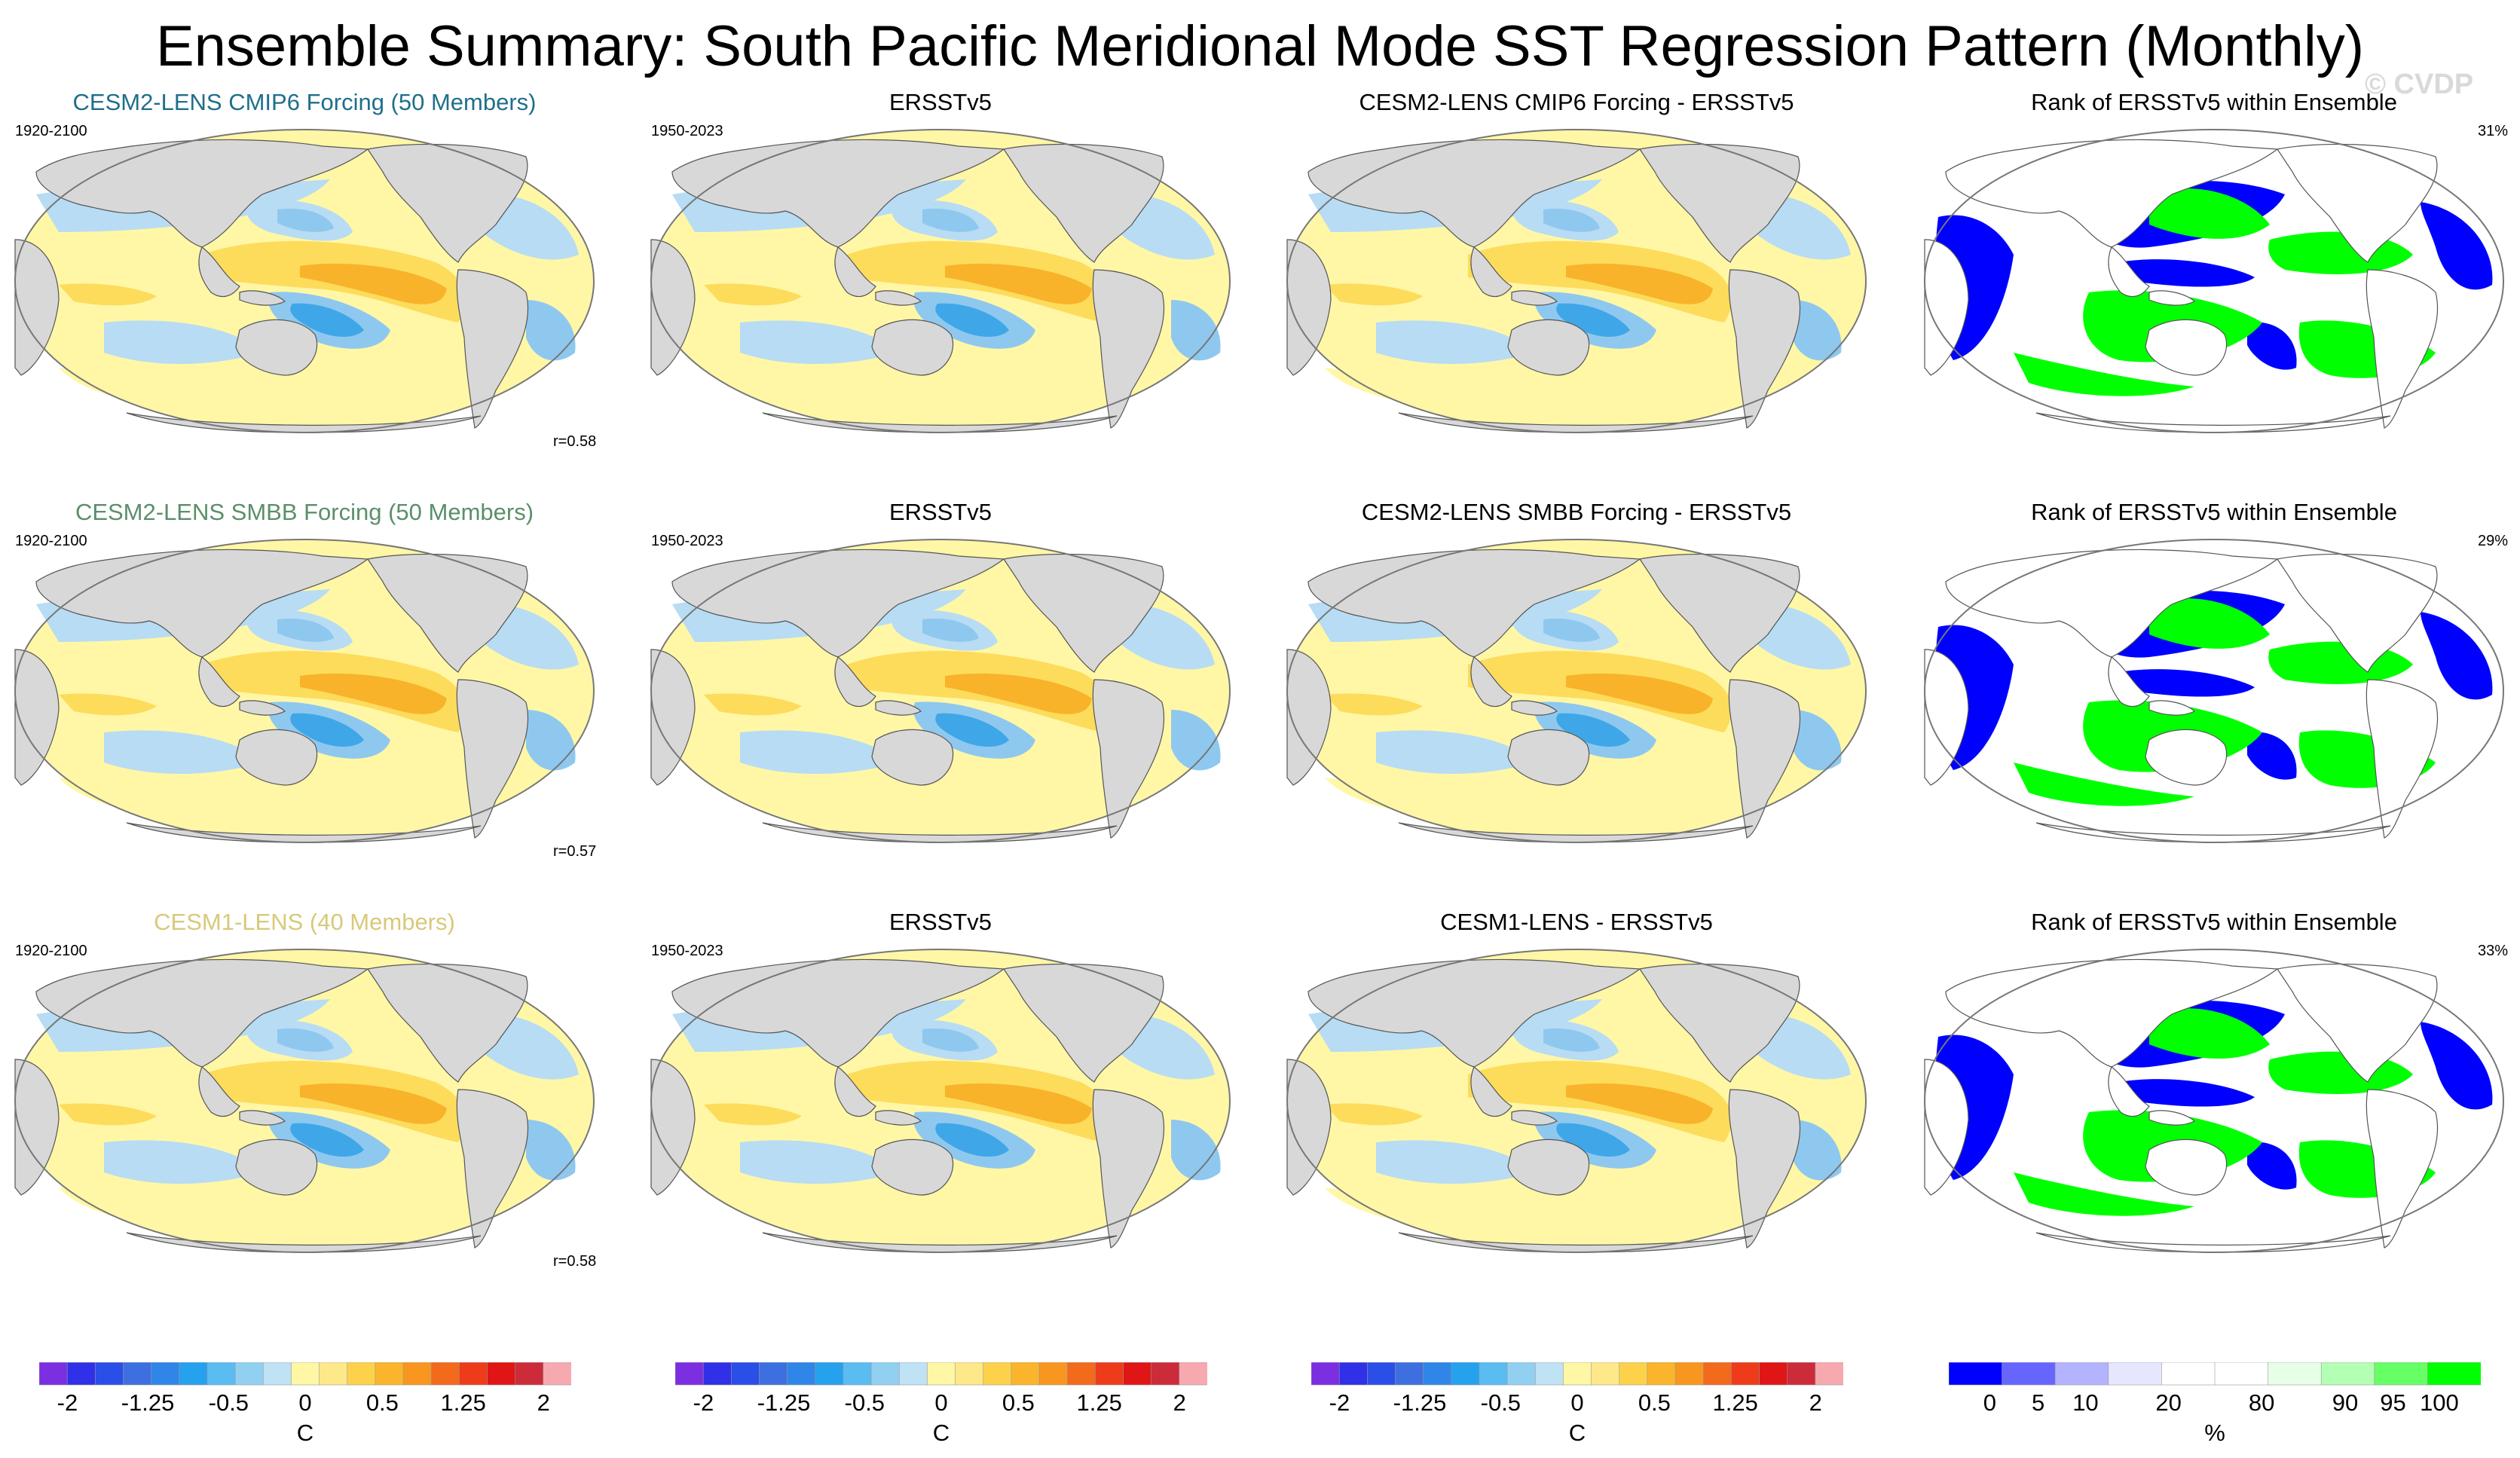 The width and height of the screenshot is (2520, 1458). I want to click on colorbar-tick-label: 0.5, so click(1654, 1402).